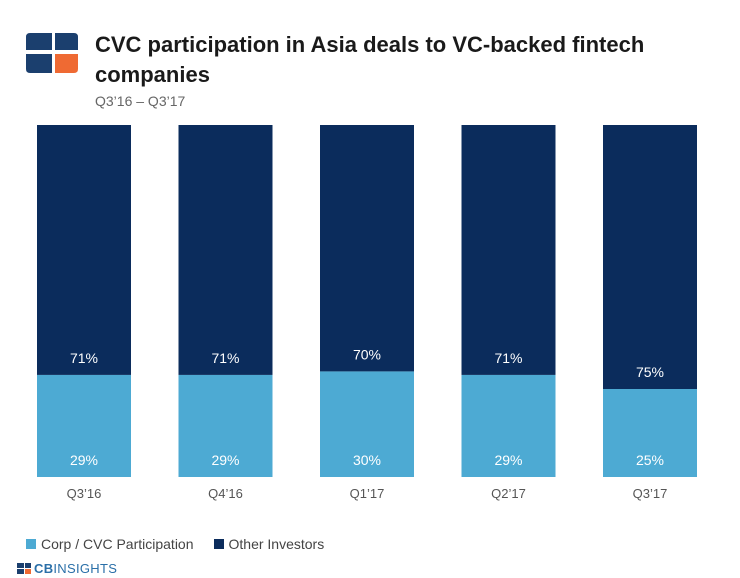  Describe the element at coordinates (44, 568) in the screenshot. I see `brand-name-bold: CB` at that location.